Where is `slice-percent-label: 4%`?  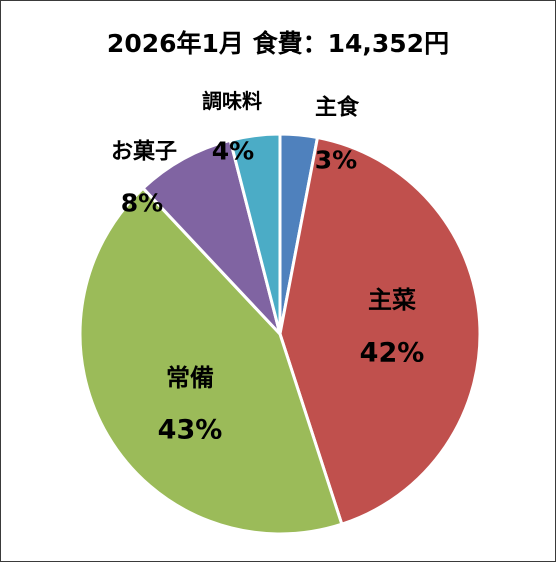 slice-percent-label: 4% is located at coordinates (233, 151).